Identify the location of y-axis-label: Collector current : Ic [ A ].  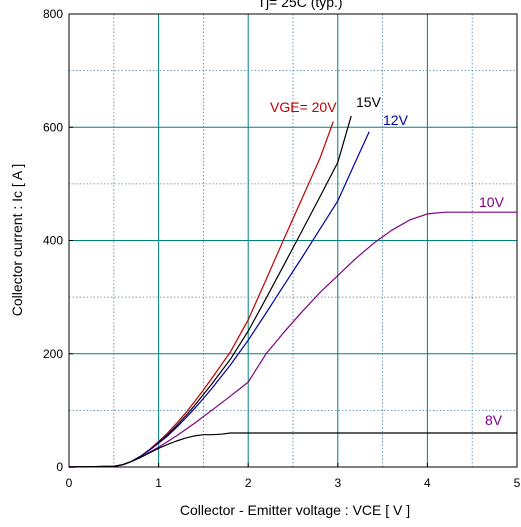
(17, 240).